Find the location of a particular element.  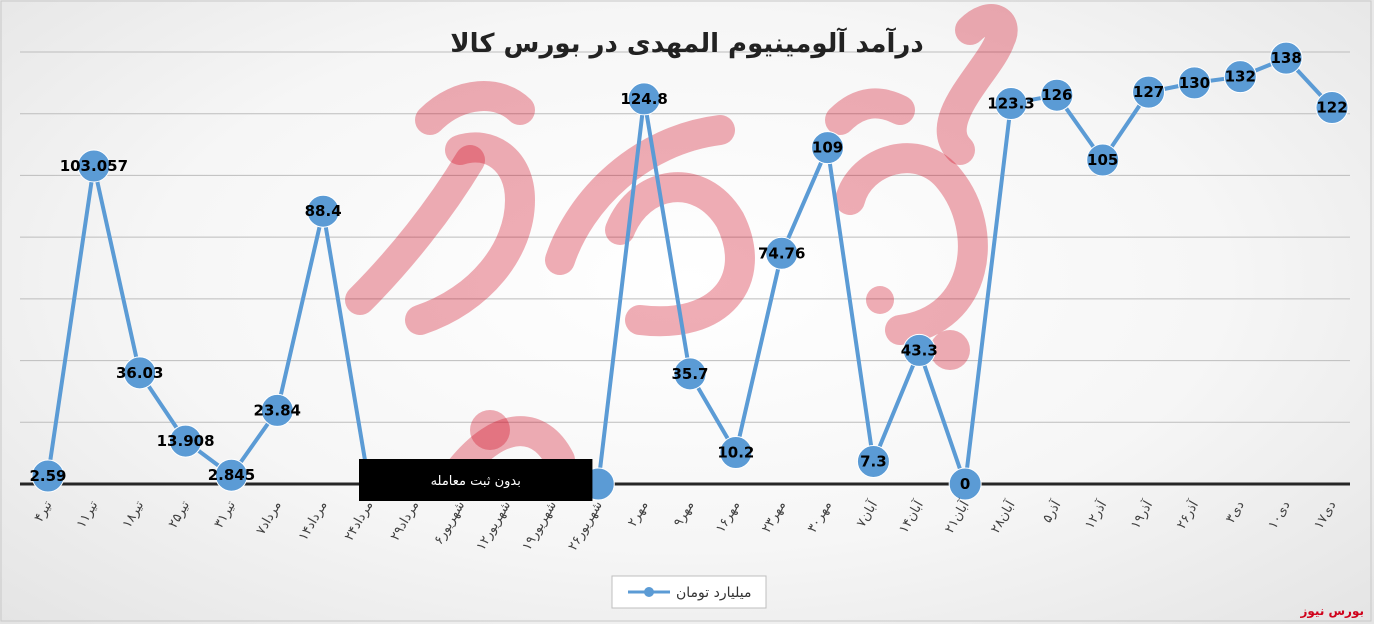

x-tick-label: ۲۵تیر is located at coordinates (180, 514).